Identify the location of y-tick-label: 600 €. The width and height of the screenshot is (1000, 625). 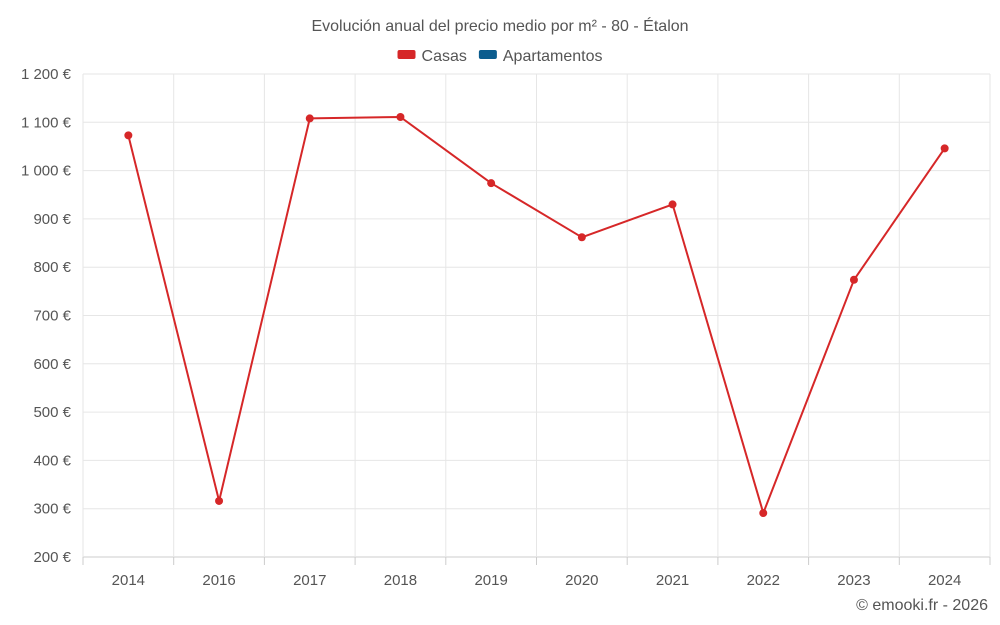
(52, 364).